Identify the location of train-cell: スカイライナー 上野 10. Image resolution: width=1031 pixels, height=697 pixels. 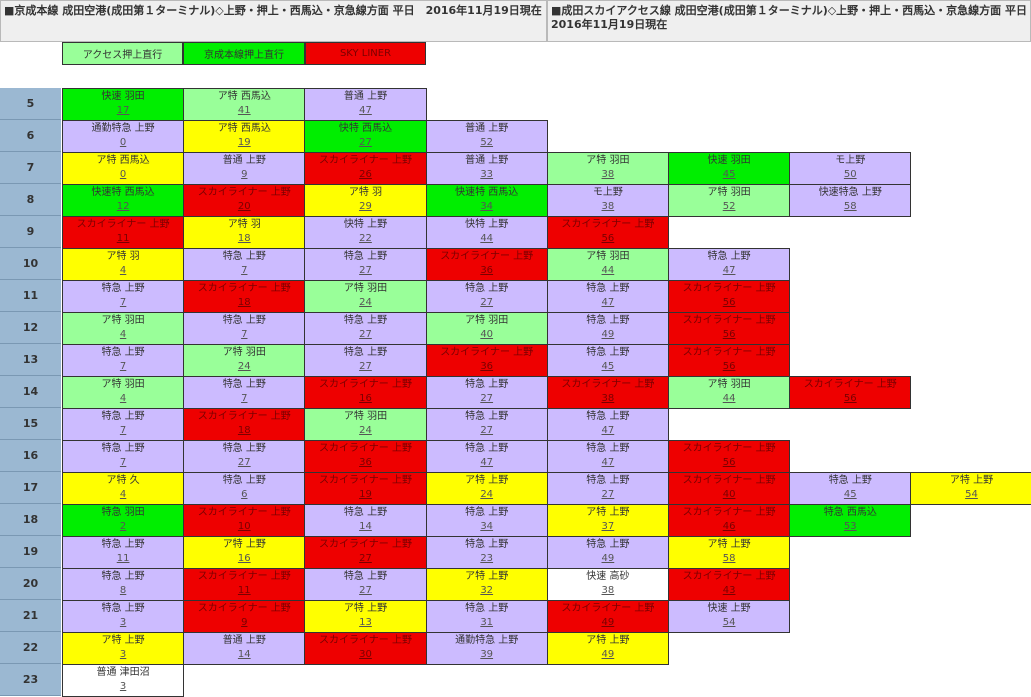
(244, 520).